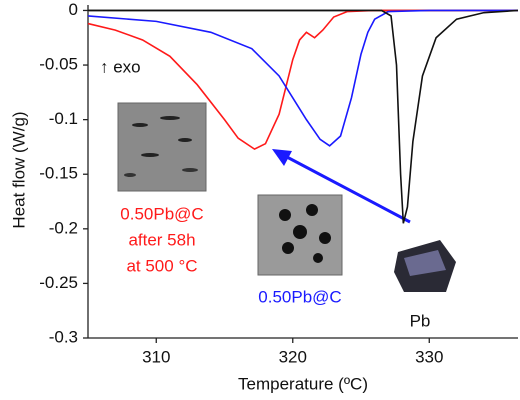 The image size is (520, 400). I want to click on y-axis-label: Heat flow (W/g), so click(18, 169).